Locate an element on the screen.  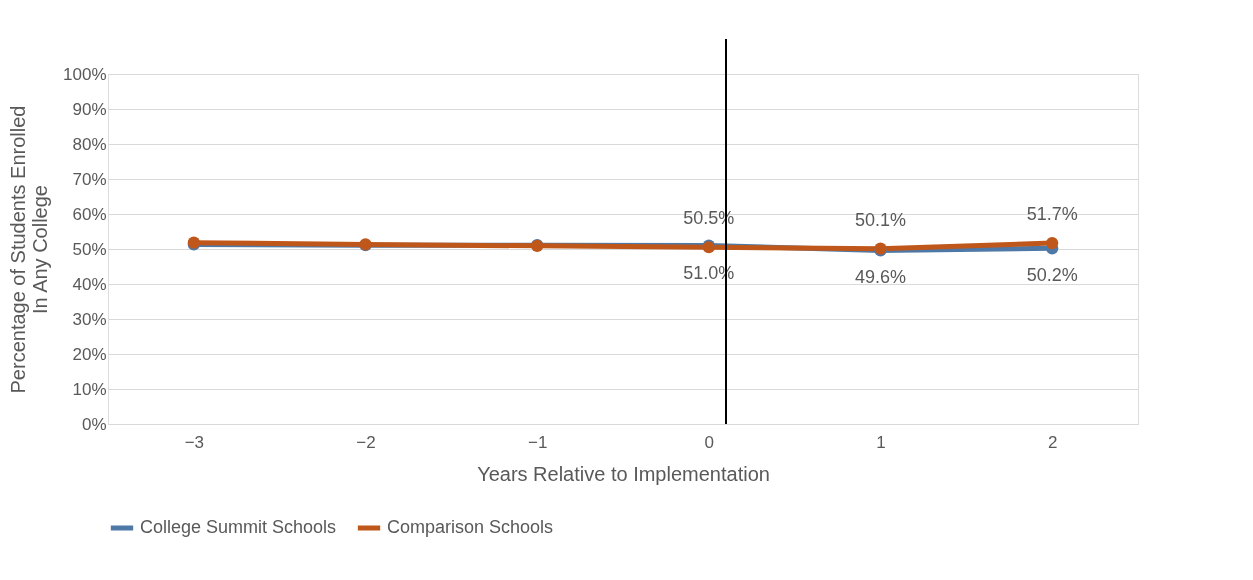
legend-label: Comparison Schools is located at coordinates (470, 527).